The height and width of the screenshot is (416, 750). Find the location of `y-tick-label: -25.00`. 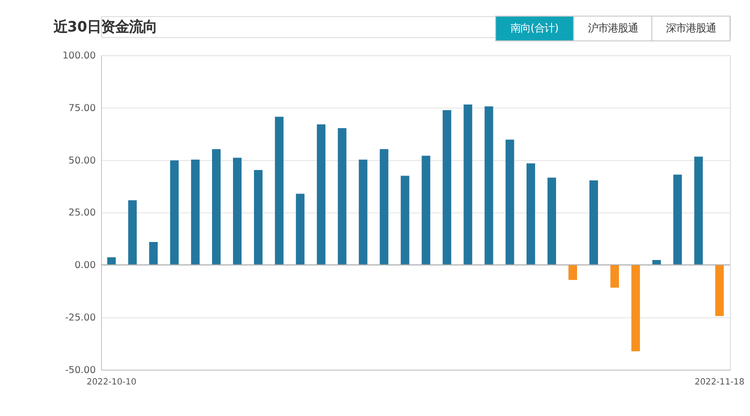

y-tick-label: -25.00 is located at coordinates (80, 318).